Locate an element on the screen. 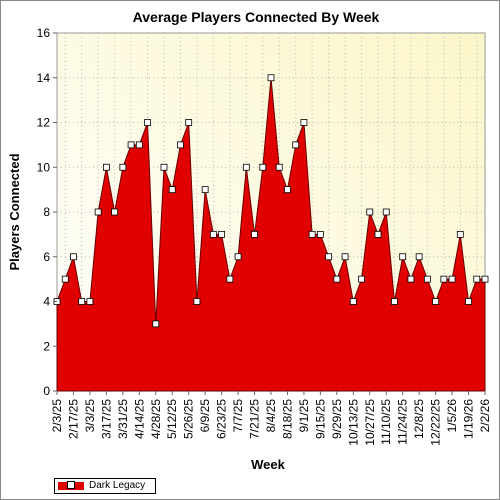  legend: Dark Legacy is located at coordinates (105, 486).